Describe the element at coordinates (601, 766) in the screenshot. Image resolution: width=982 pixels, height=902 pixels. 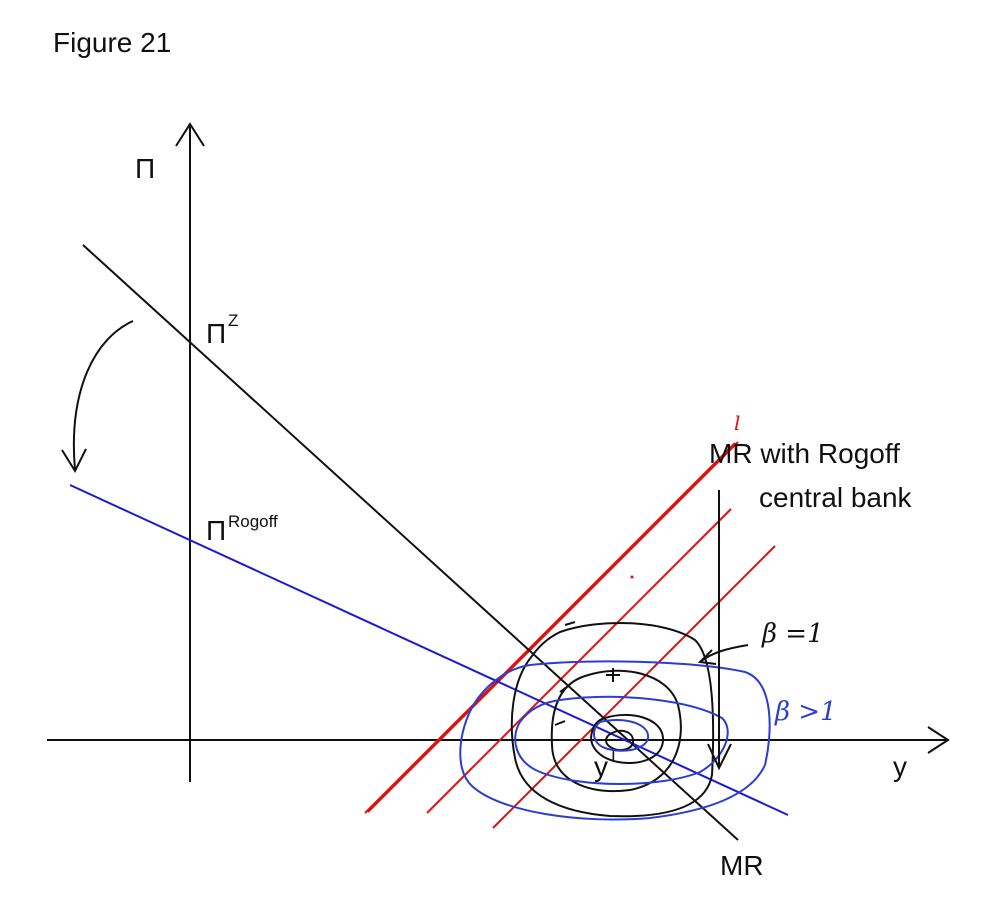
I see `y-one-main: y` at that location.